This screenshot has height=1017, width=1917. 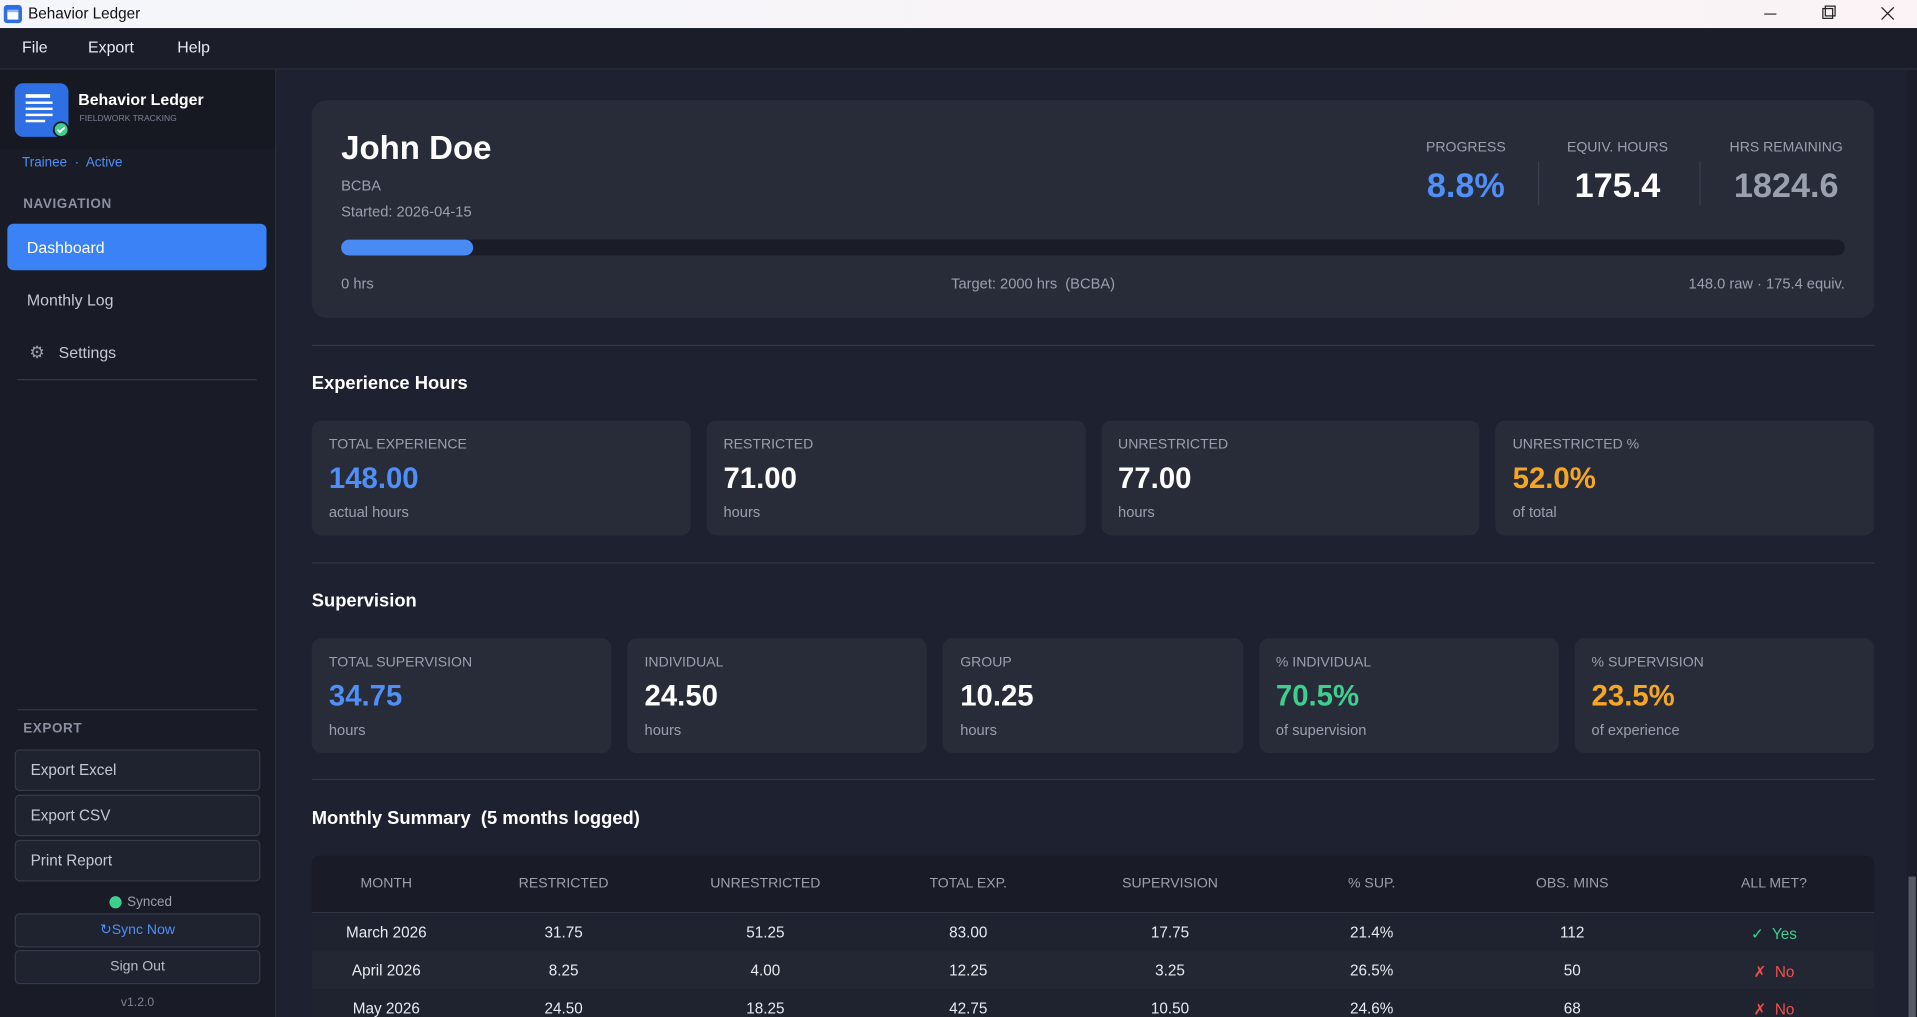 What do you see at coordinates (1912, 543) in the screenshot?
I see `scrollbar` at bounding box center [1912, 543].